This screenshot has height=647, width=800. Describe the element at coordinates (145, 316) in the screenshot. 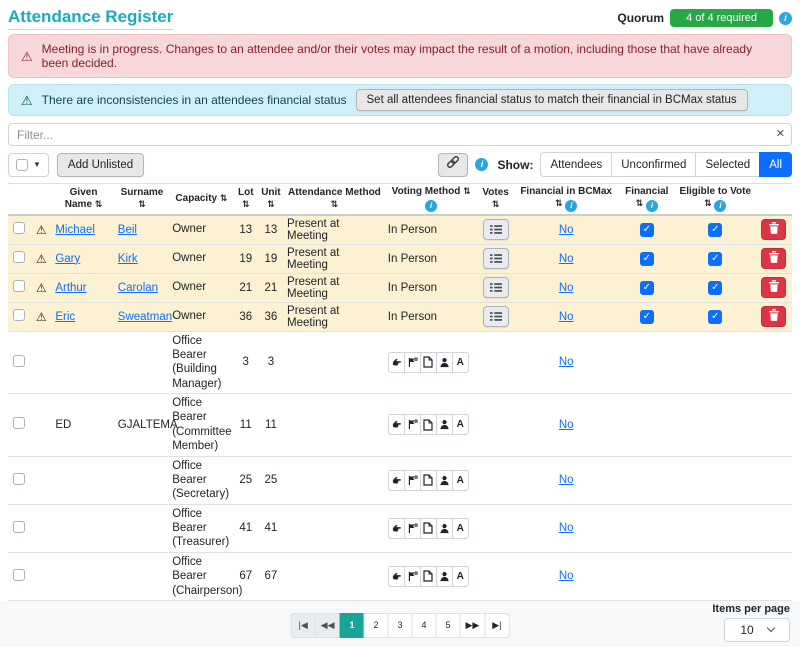

I see `surname-name-link: Sweatman` at that location.